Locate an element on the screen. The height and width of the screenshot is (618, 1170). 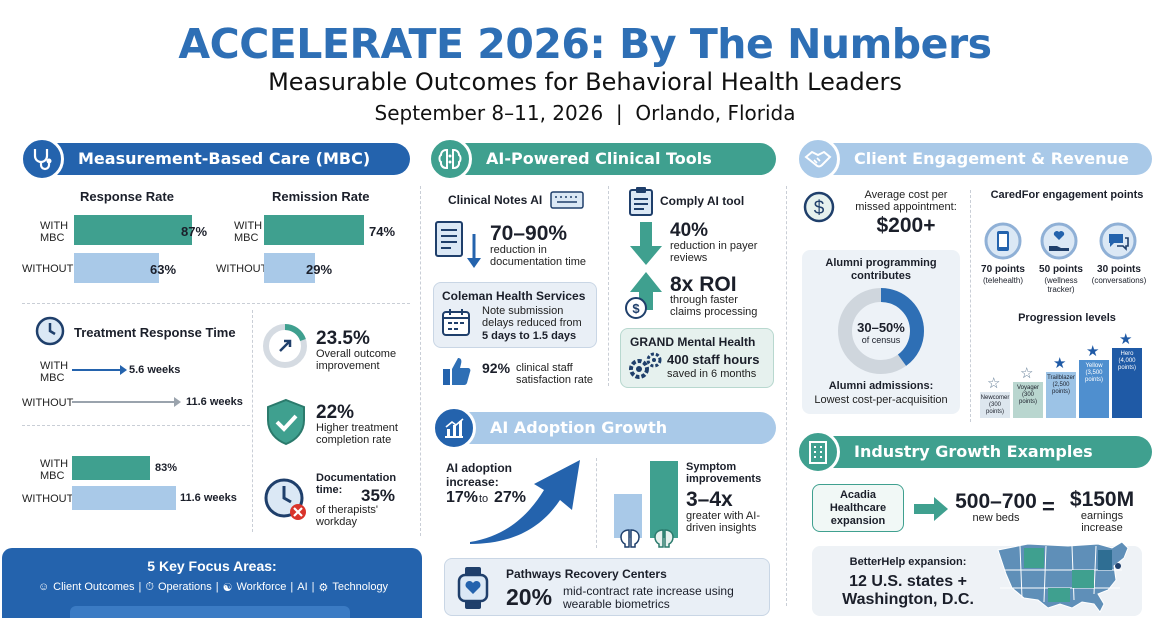
brain-circuit-icon is located at coordinates (450, 159).